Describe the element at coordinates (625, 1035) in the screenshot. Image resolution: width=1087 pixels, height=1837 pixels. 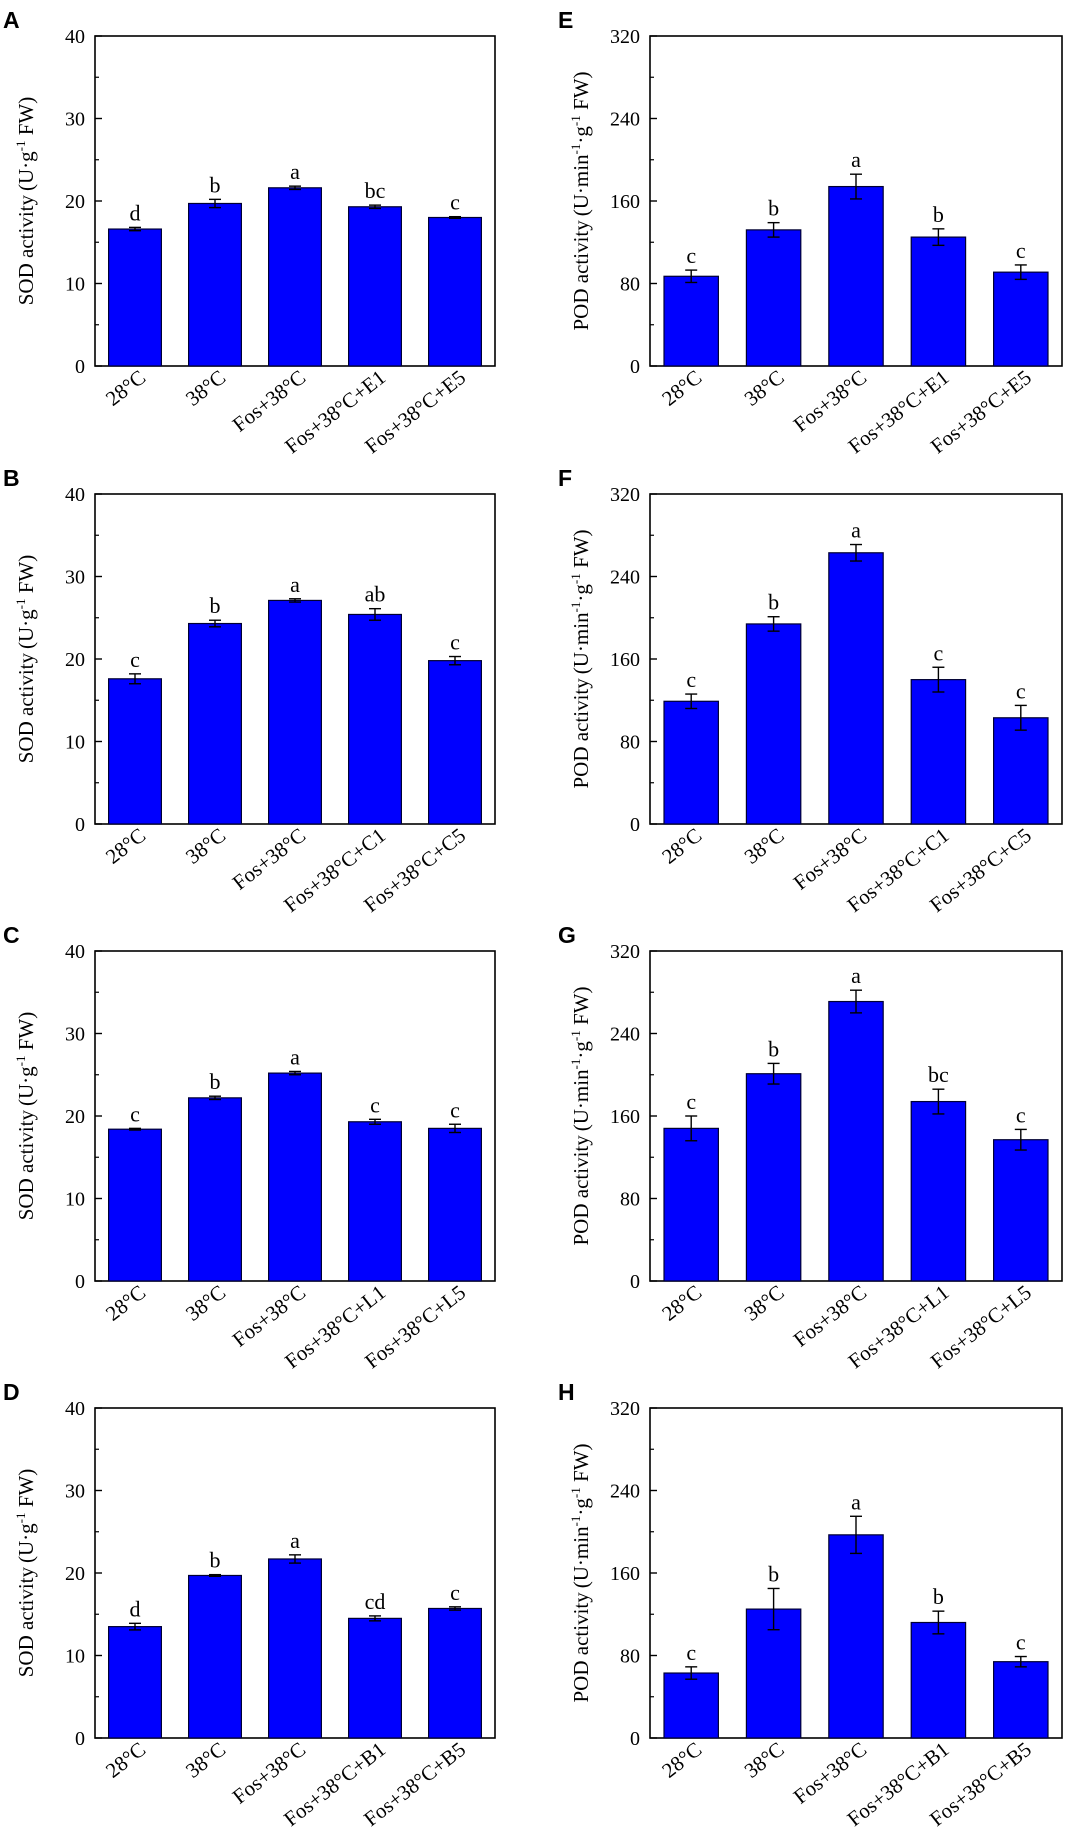
I see `y-tick-label: 240` at that location.